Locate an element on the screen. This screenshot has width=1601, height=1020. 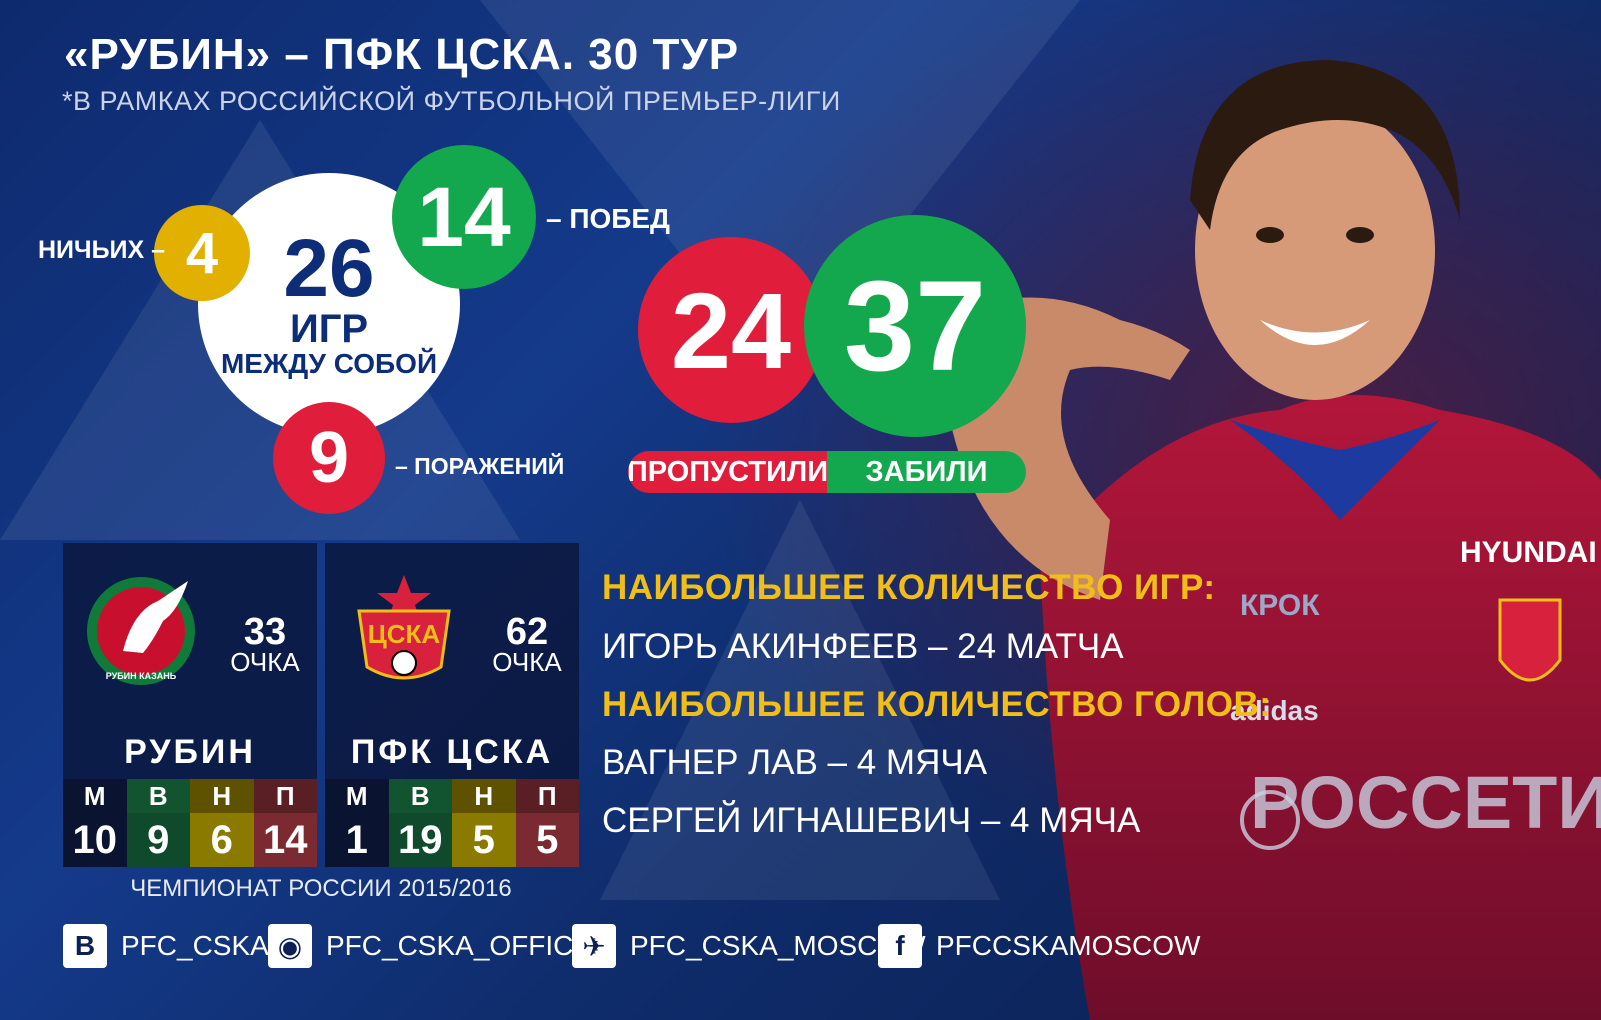
draws-label: НИЧЬИХ – is located at coordinates (102, 250).